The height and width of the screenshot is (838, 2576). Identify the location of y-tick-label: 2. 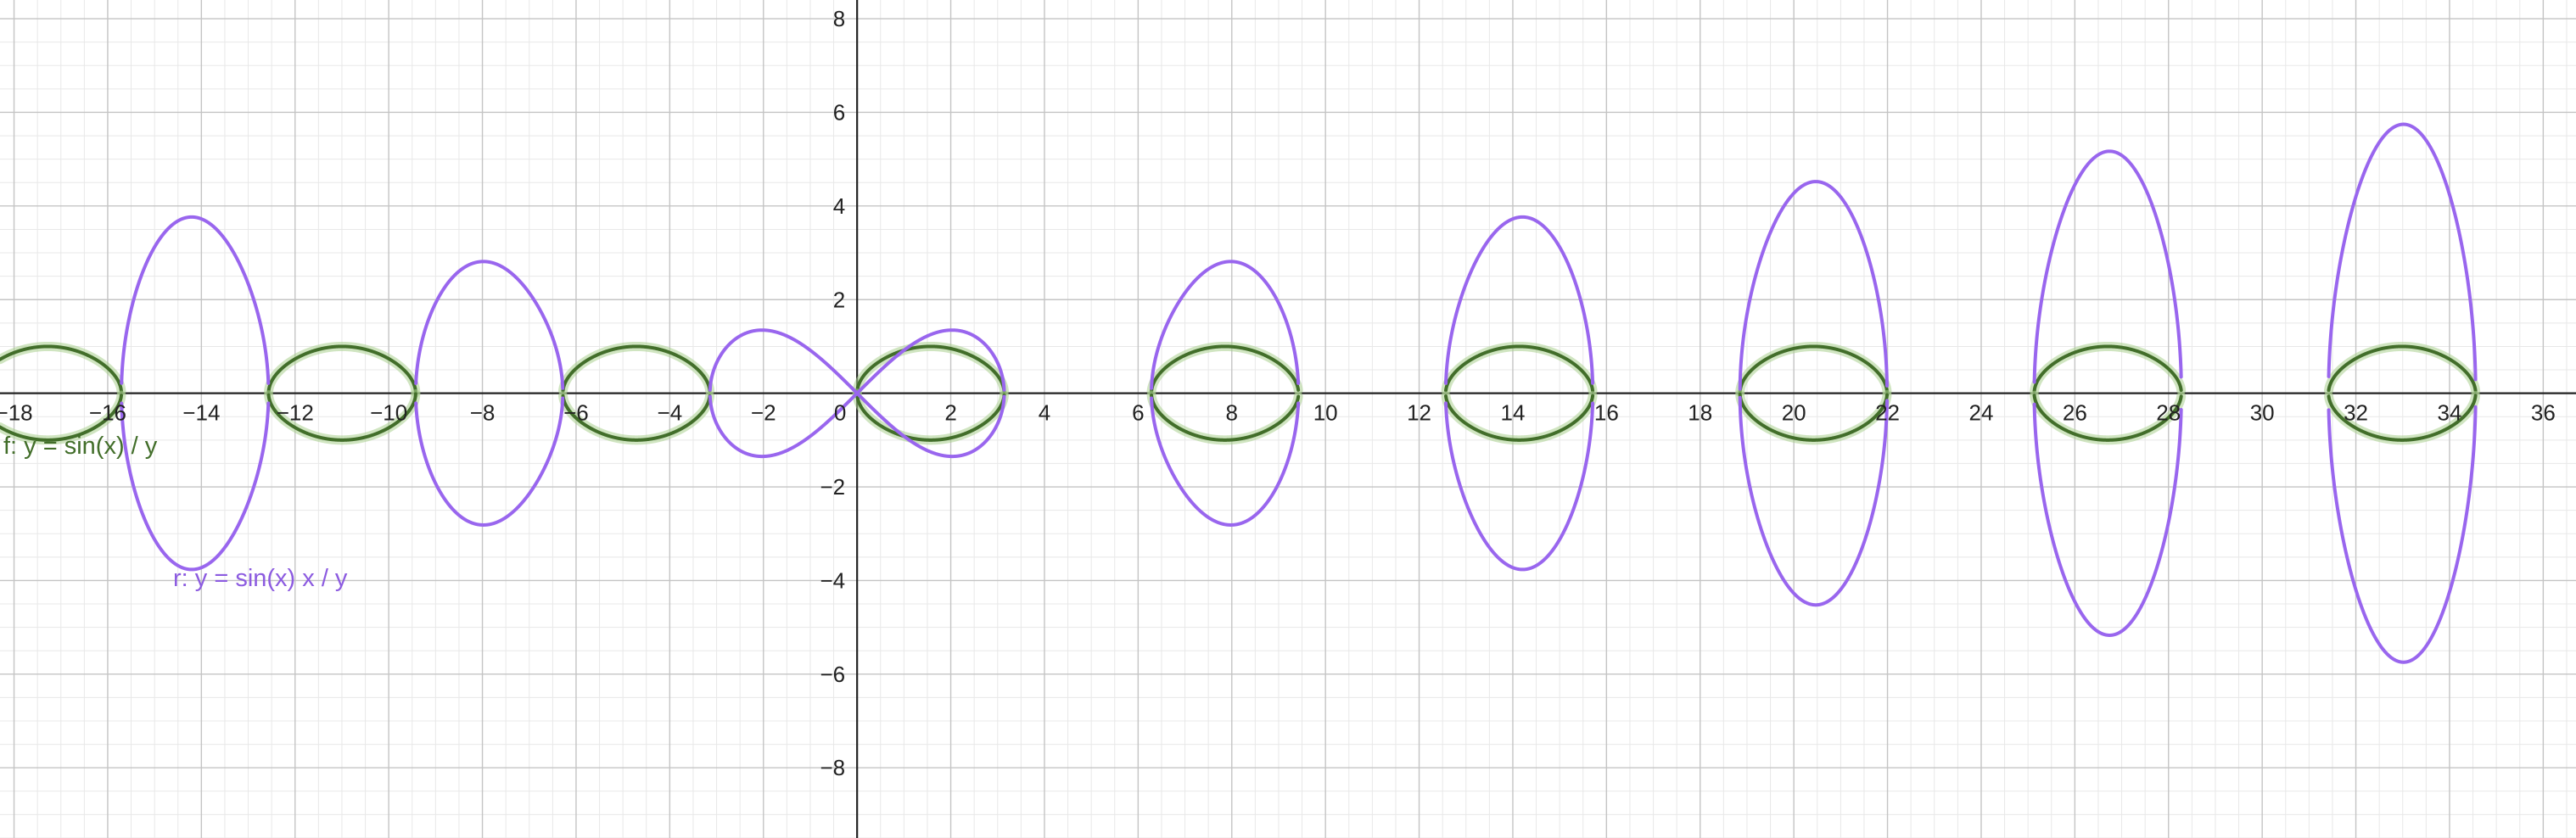
(839, 299).